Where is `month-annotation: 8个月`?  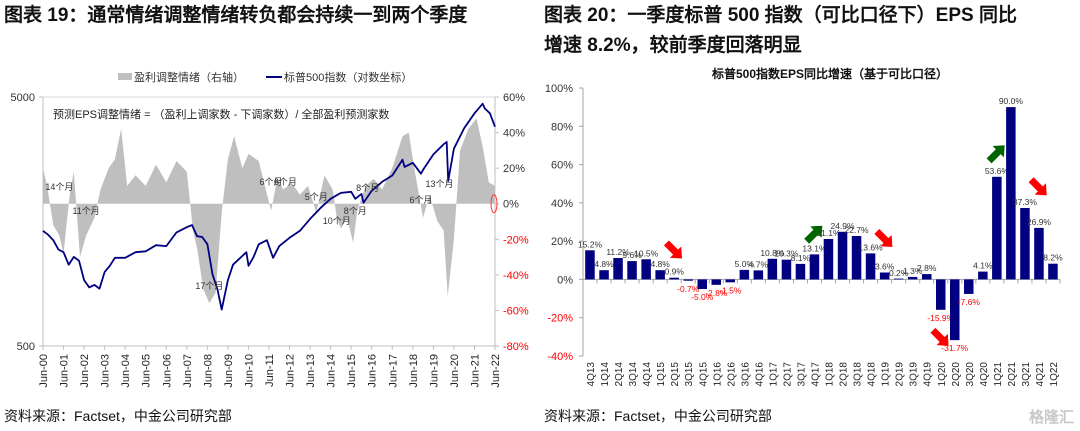 month-annotation: 8个月 is located at coordinates (367, 188).